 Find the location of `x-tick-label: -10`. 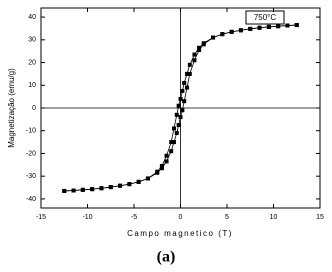

x-tick-label: -10 is located at coordinates (87, 217).